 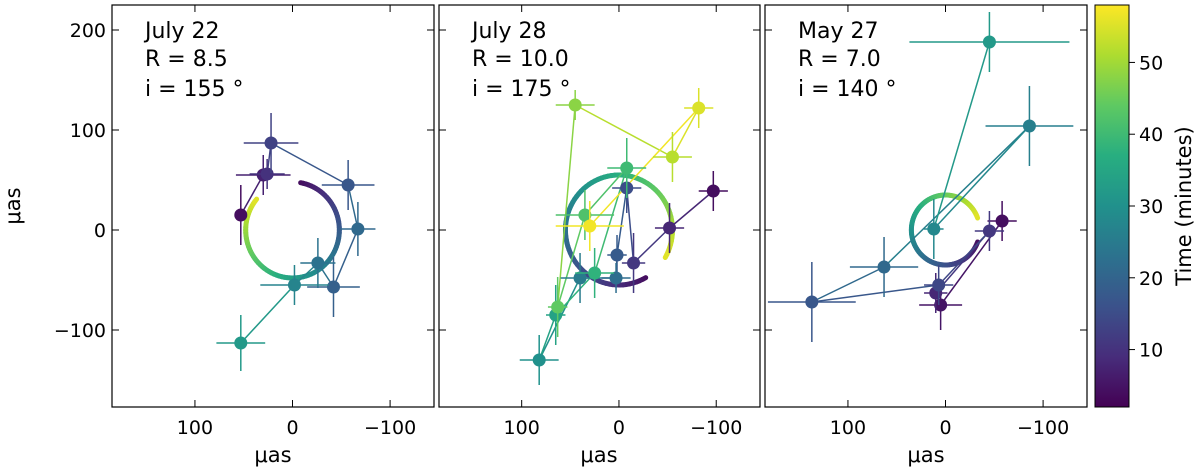 I want to click on panel-3-inclination: i = 140 °, so click(x=847, y=89).